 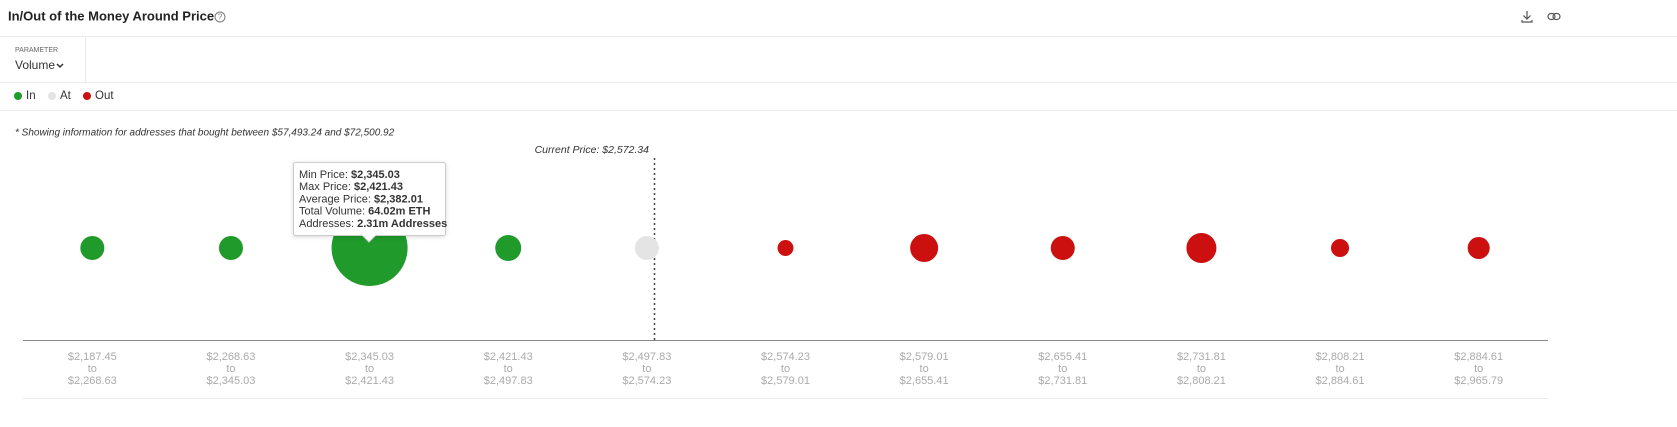 I want to click on range-to: $2,421.43, so click(x=369, y=381).